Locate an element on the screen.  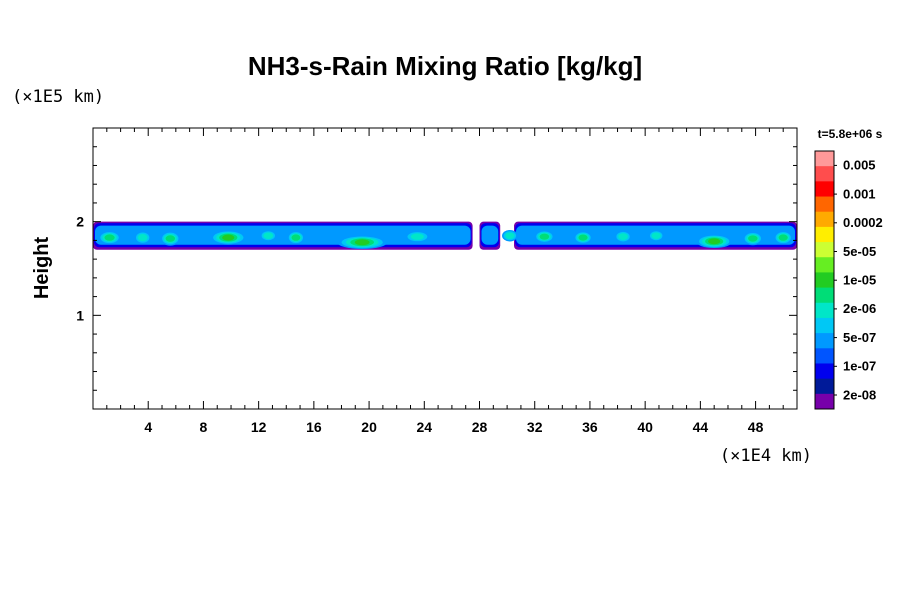
colorbar-label: 5e-07 is located at coordinates (859, 337).